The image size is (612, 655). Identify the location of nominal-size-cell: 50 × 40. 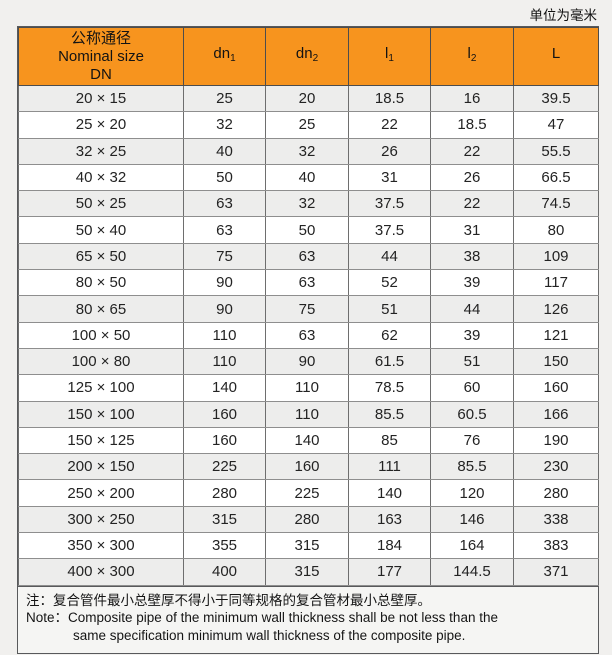
(101, 230).